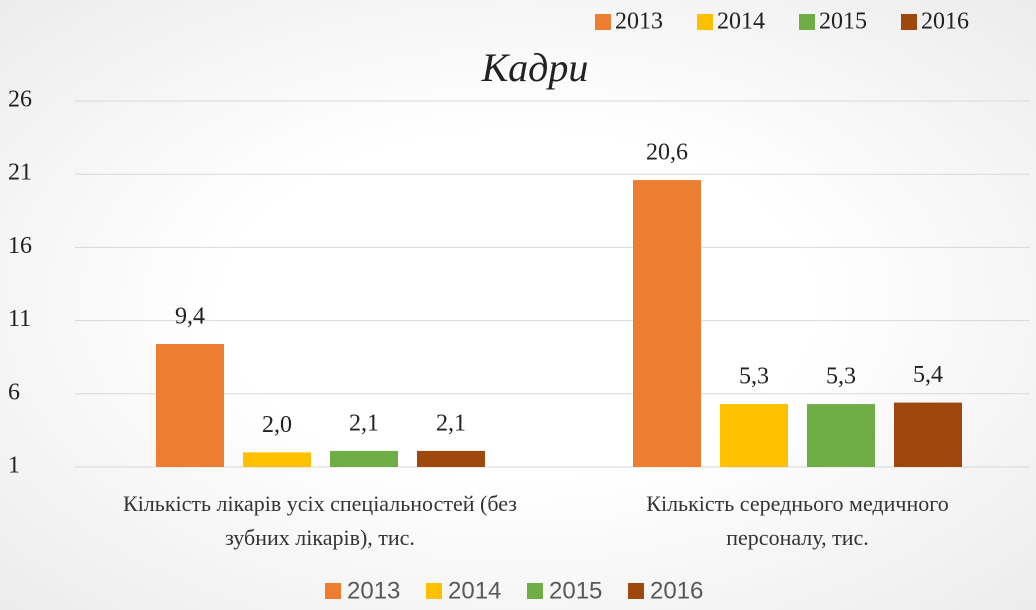  Describe the element at coordinates (535, 67) in the screenshot. I see `chart-title: Кадри` at that location.